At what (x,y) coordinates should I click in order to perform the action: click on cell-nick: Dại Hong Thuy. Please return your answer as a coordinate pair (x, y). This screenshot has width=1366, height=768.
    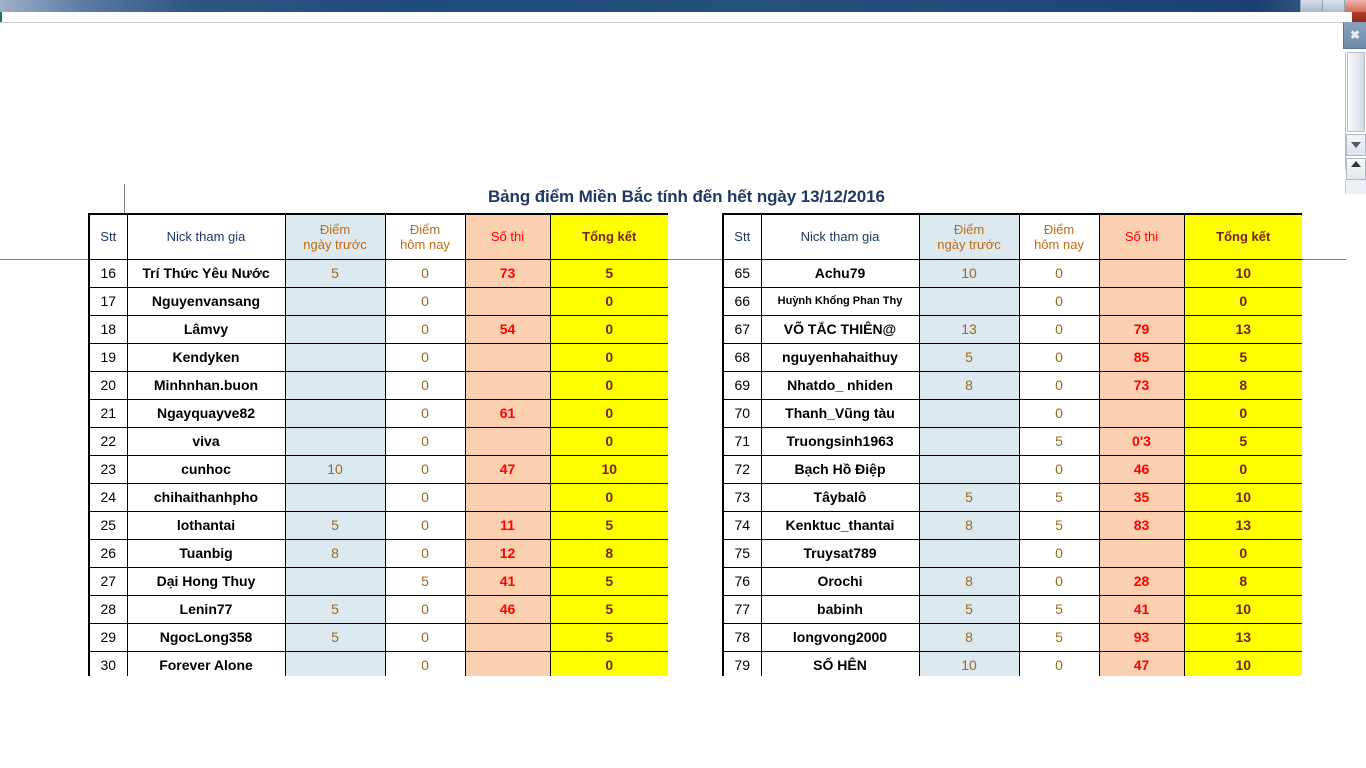
    Looking at the image, I should click on (206, 581).